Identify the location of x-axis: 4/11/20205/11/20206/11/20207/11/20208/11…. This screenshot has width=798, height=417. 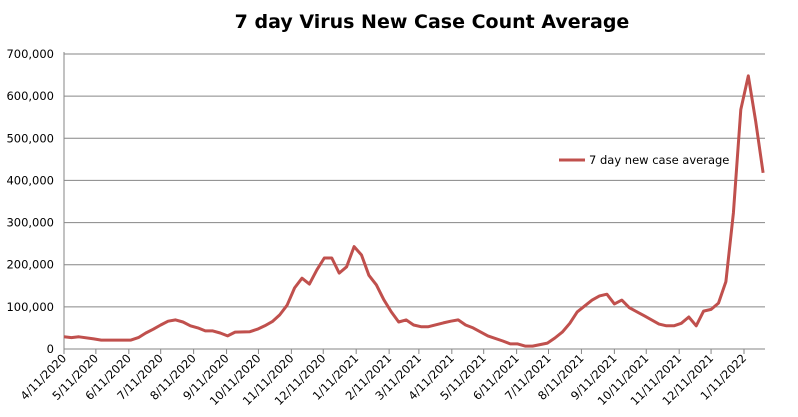
(391, 378).